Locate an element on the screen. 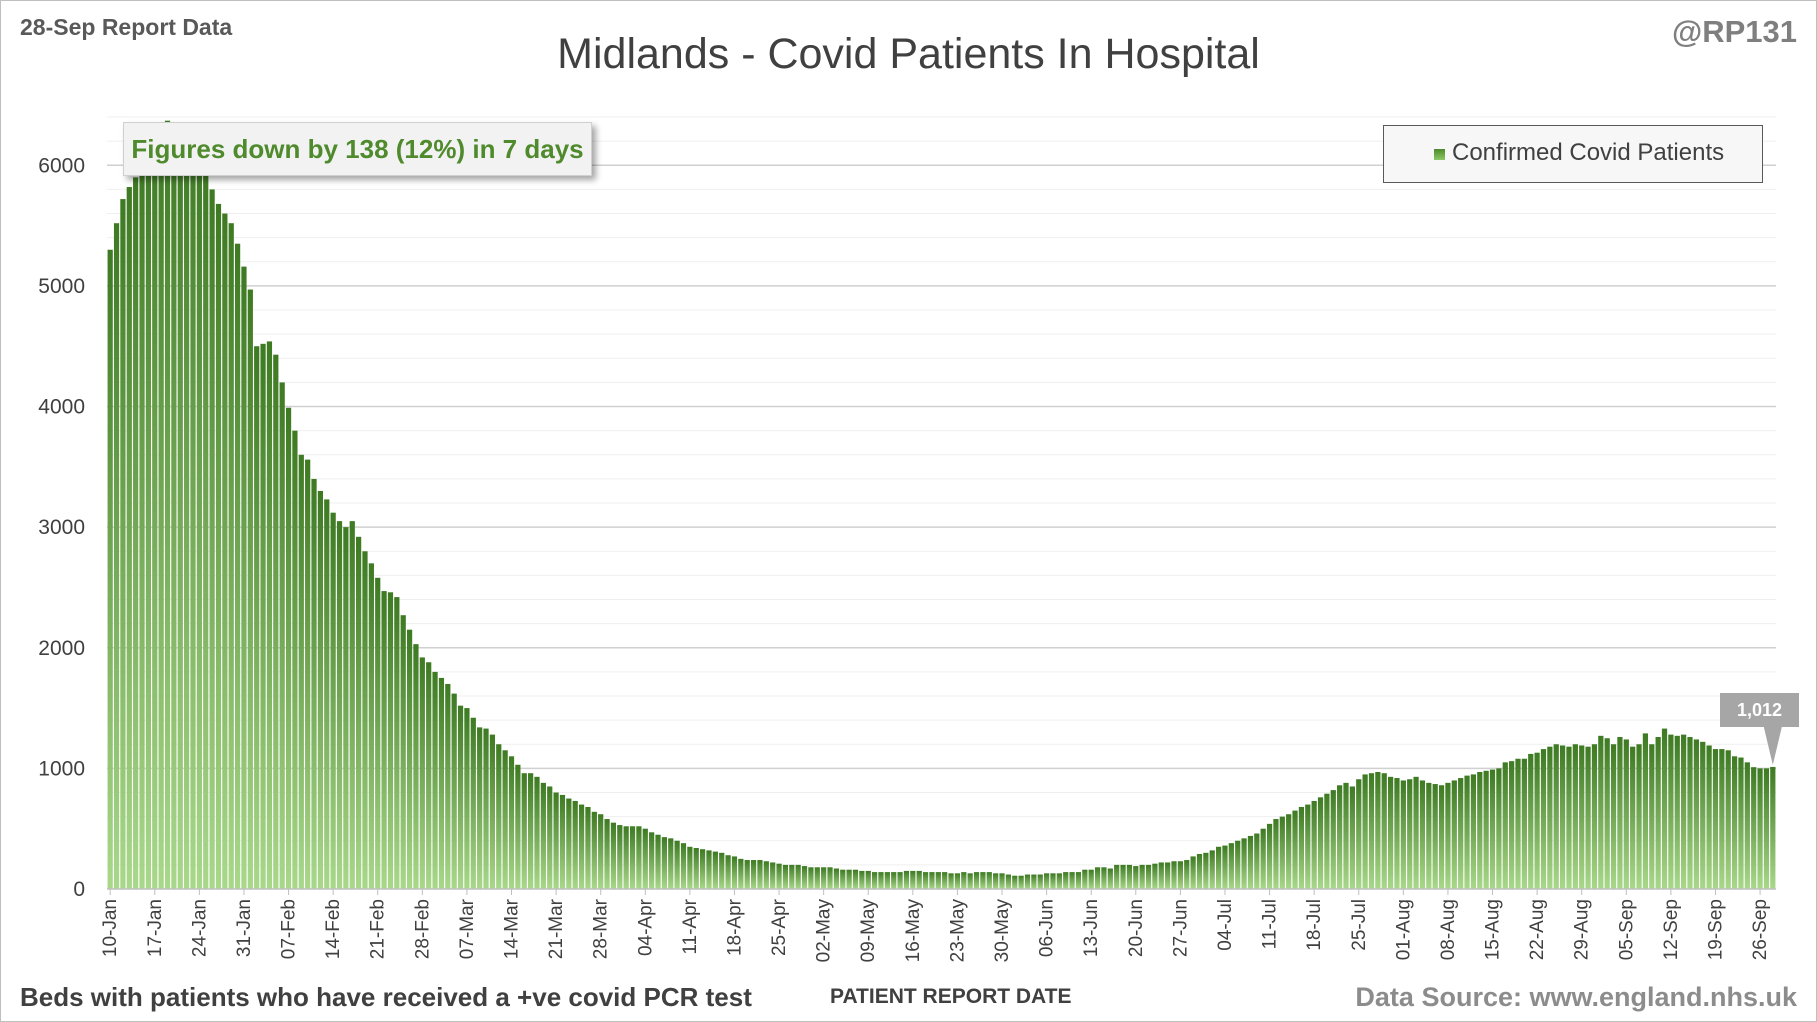  chart-legend: Confirmed Covid Patients is located at coordinates (1573, 154).